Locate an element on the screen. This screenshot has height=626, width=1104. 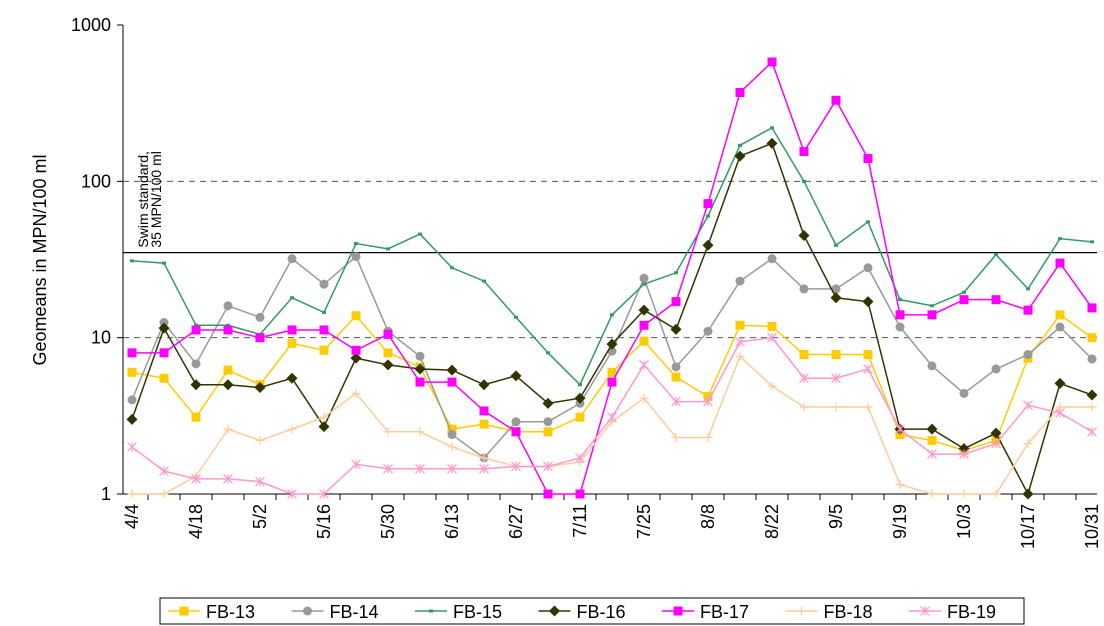
x-tick-label: 7/11 is located at coordinates (580, 521).